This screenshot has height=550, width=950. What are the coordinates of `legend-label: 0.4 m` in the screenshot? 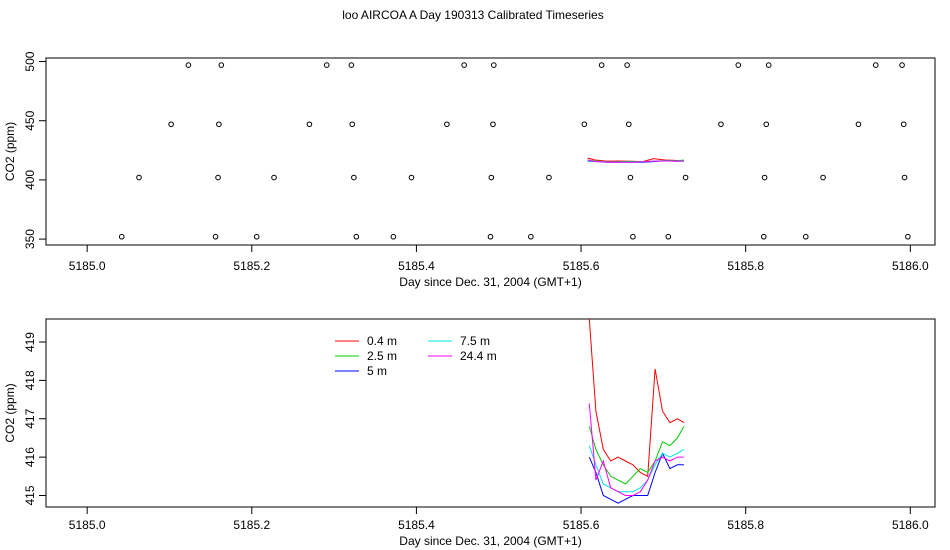 It's located at (382, 341).